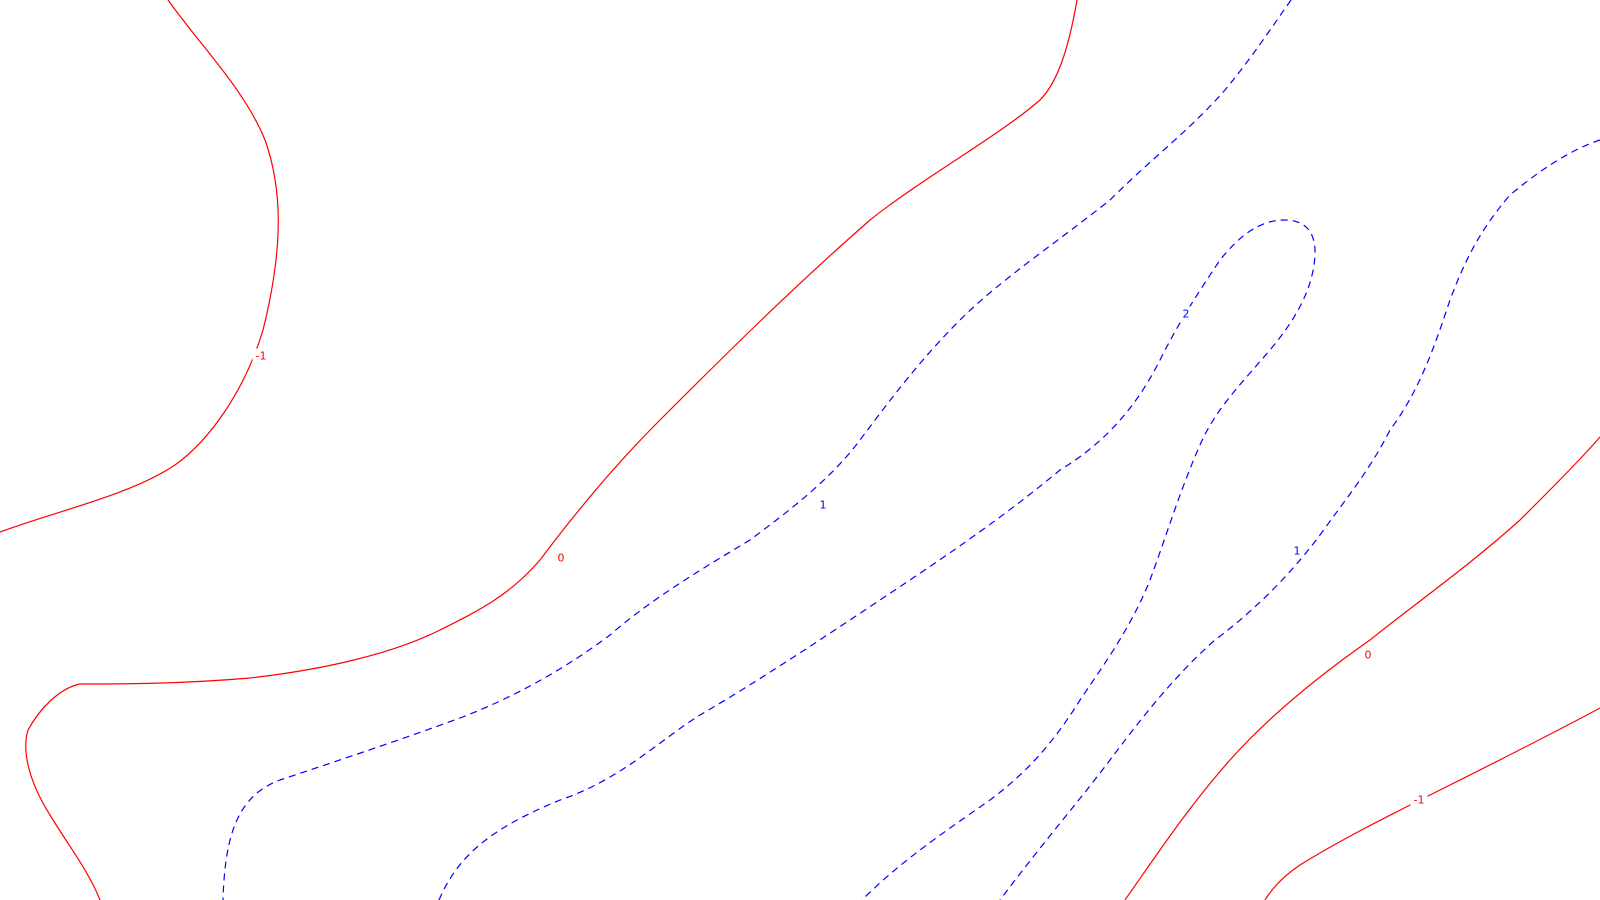 The height and width of the screenshot is (900, 1600). I want to click on contour-label-2-loop: 2, so click(1186, 314).